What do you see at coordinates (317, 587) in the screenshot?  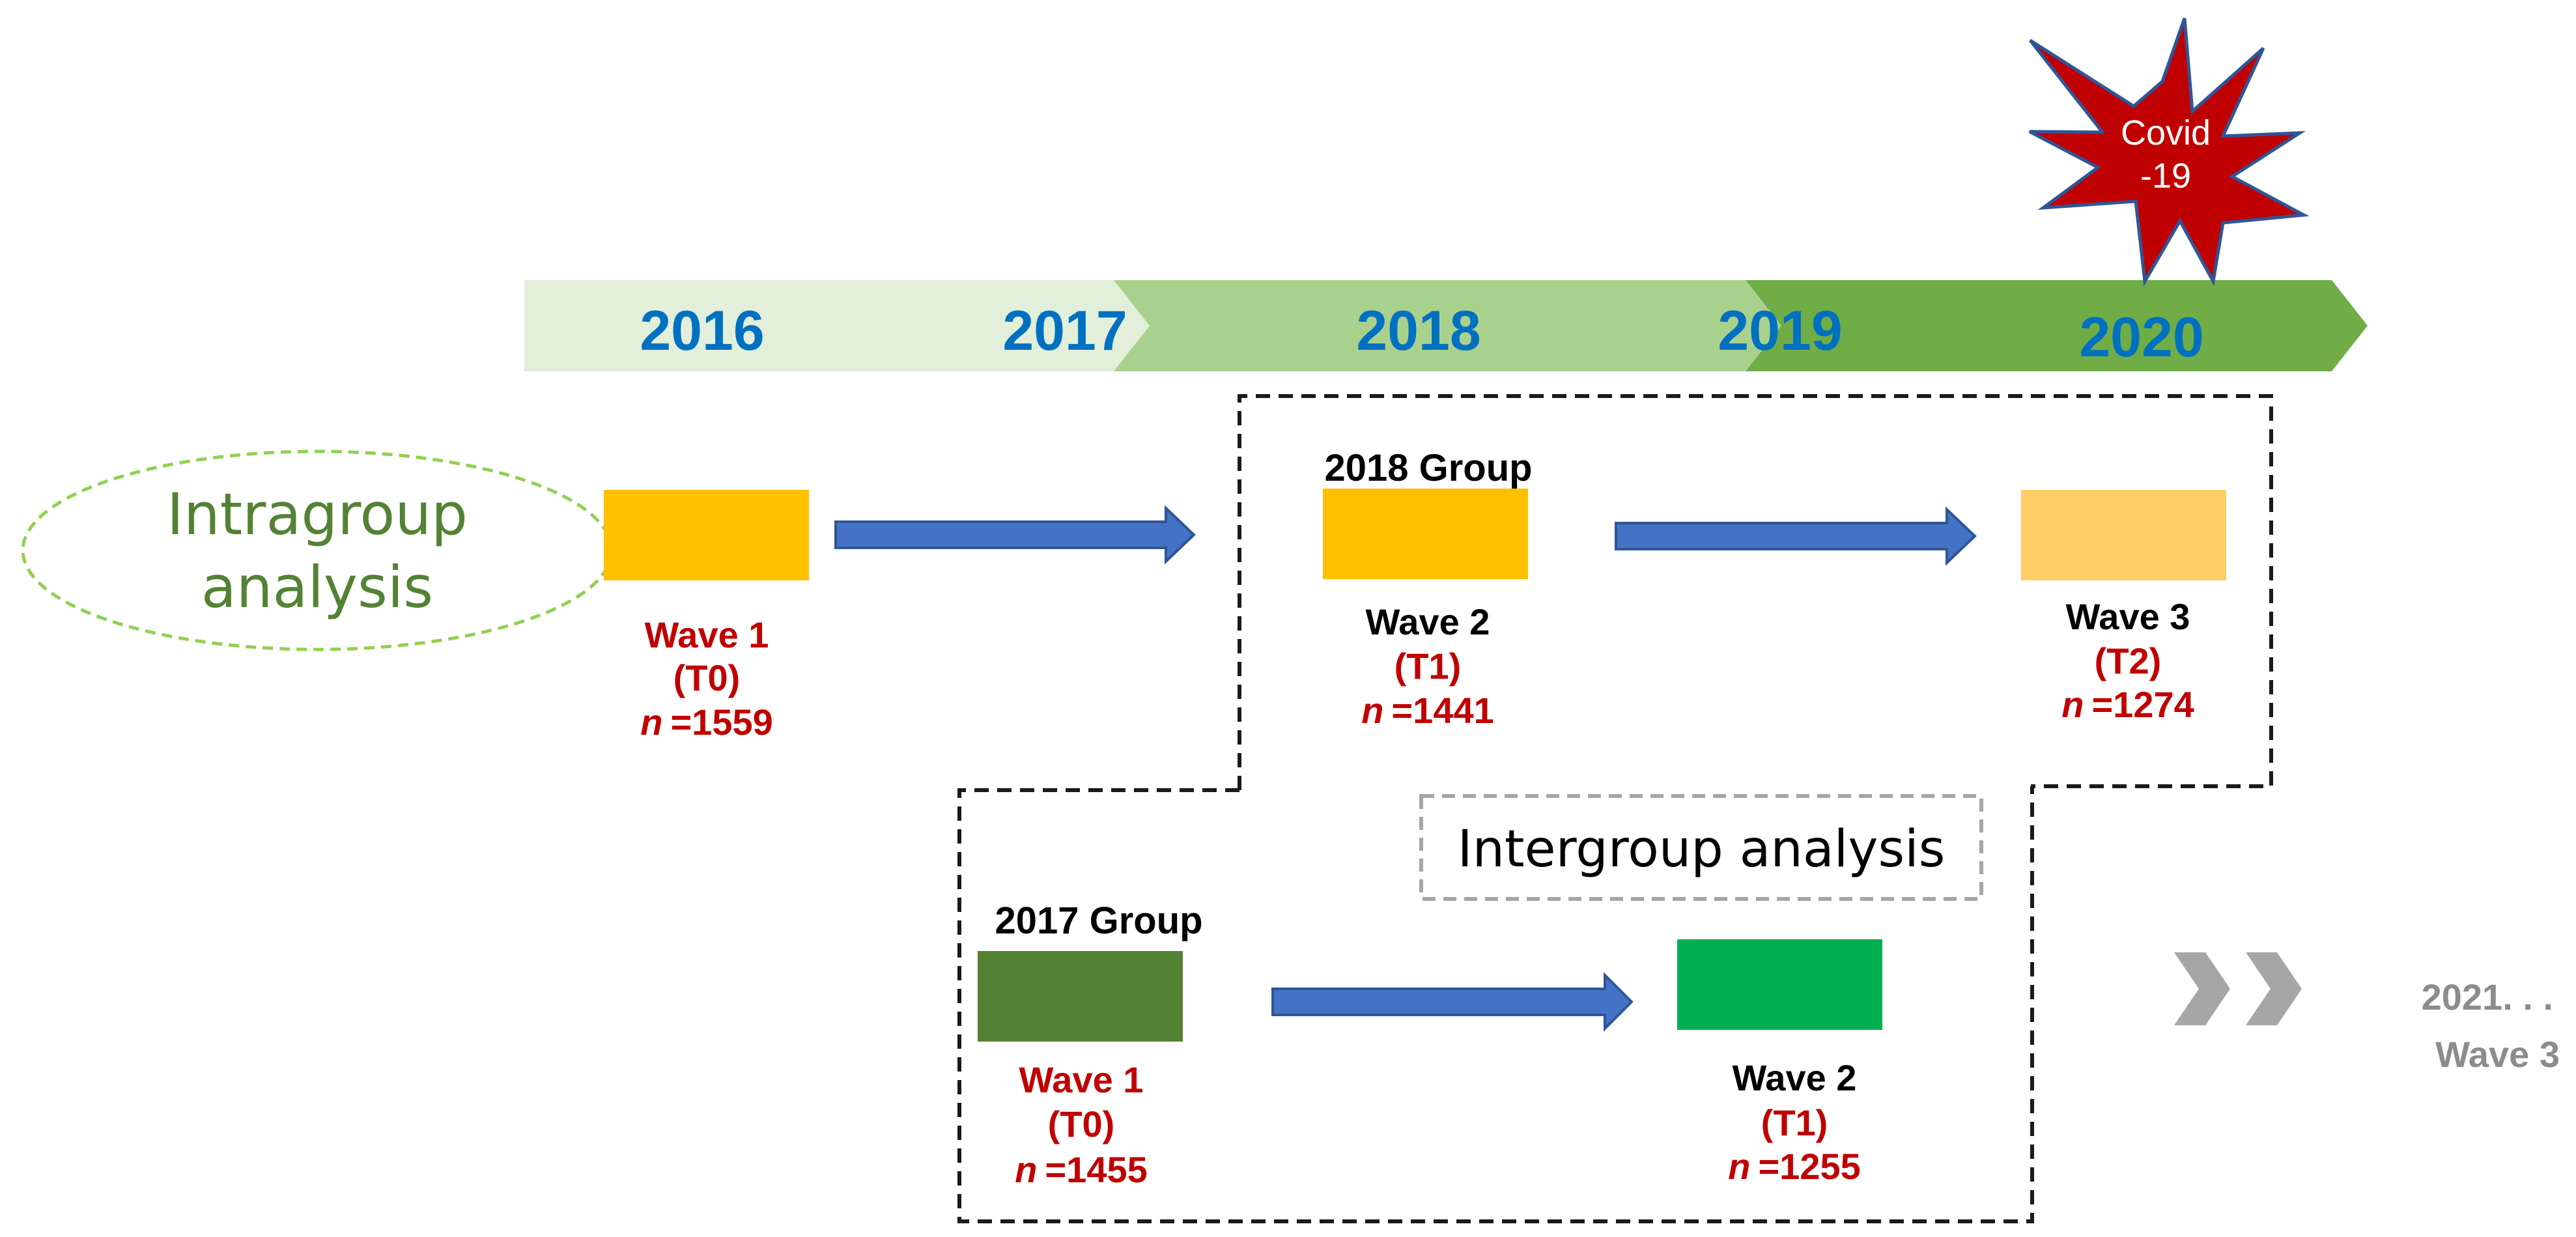 I see `intragroup-text-line2: analysis` at bounding box center [317, 587].